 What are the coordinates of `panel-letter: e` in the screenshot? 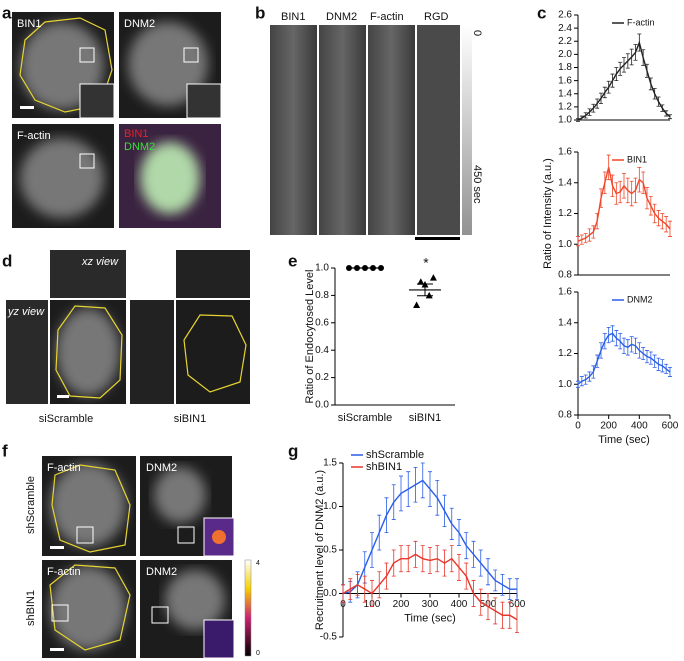 It's located at (292, 260).